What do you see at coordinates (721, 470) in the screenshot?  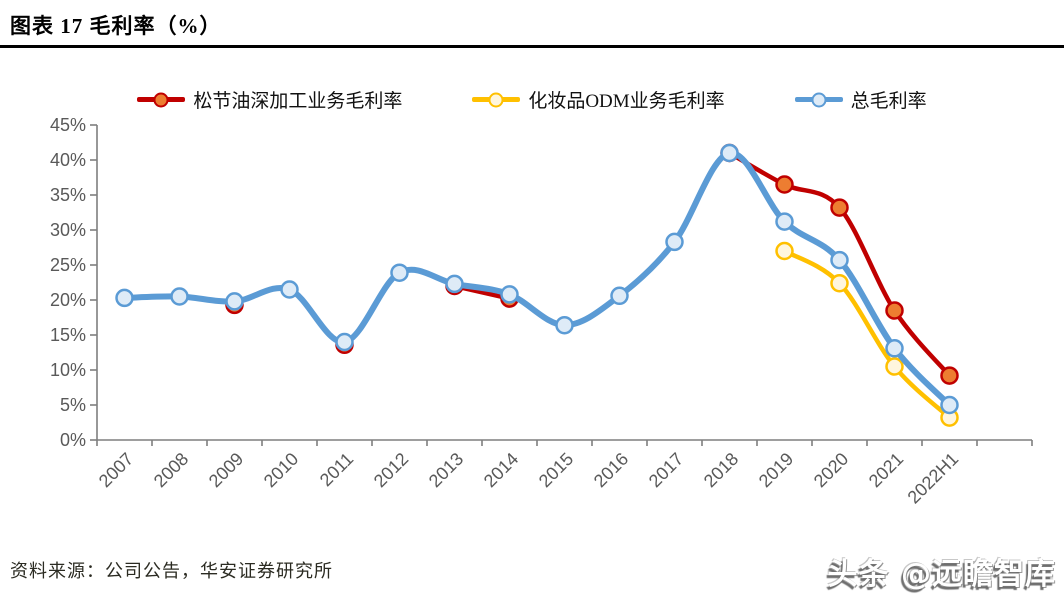 I see `svg-text: 2018` at bounding box center [721, 470].